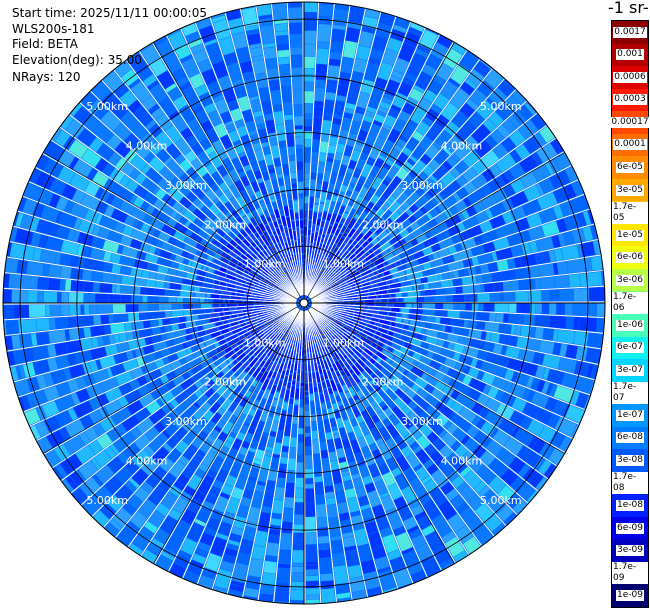  Describe the element at coordinates (630, 77) in the screenshot. I see `colorbar-tick-label: 0.0006` at that location.